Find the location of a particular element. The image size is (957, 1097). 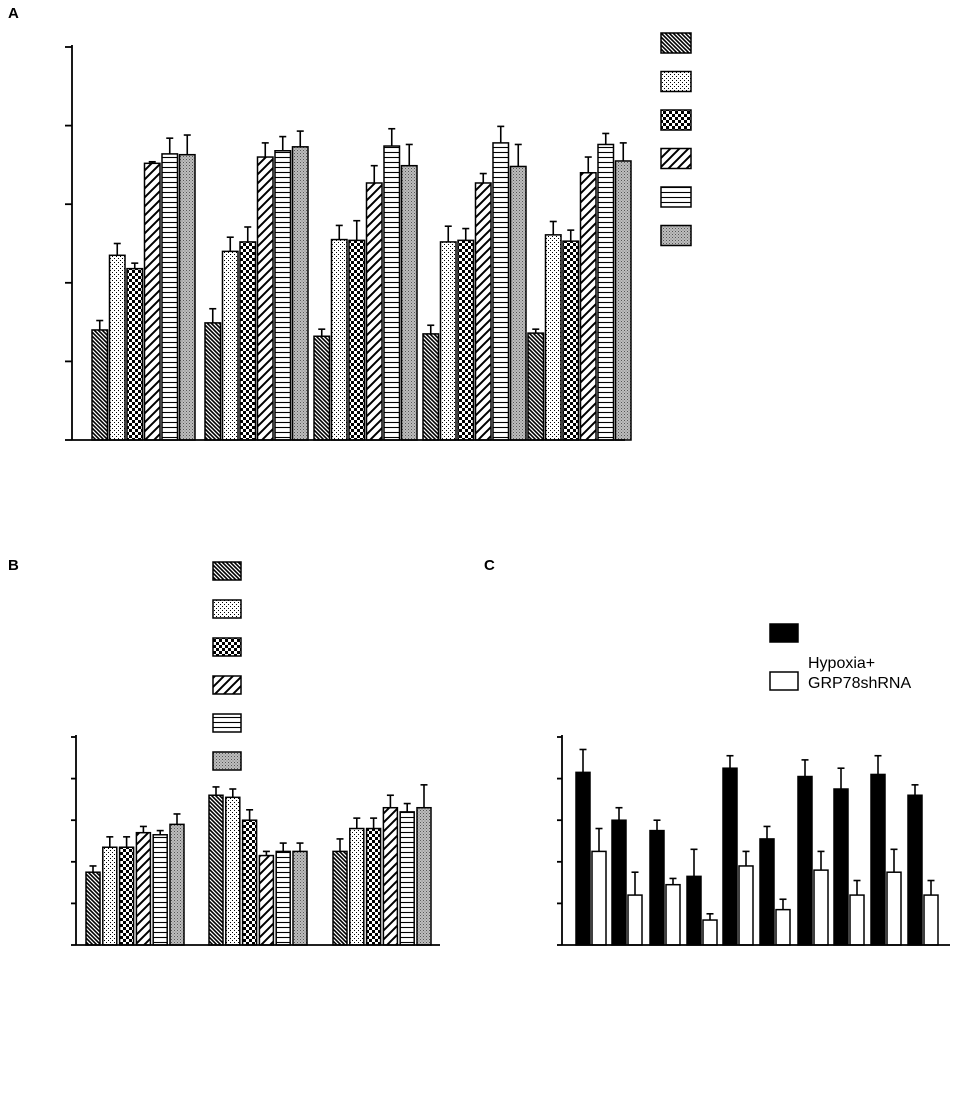

panel-letter-a: A is located at coordinates (13, 13).